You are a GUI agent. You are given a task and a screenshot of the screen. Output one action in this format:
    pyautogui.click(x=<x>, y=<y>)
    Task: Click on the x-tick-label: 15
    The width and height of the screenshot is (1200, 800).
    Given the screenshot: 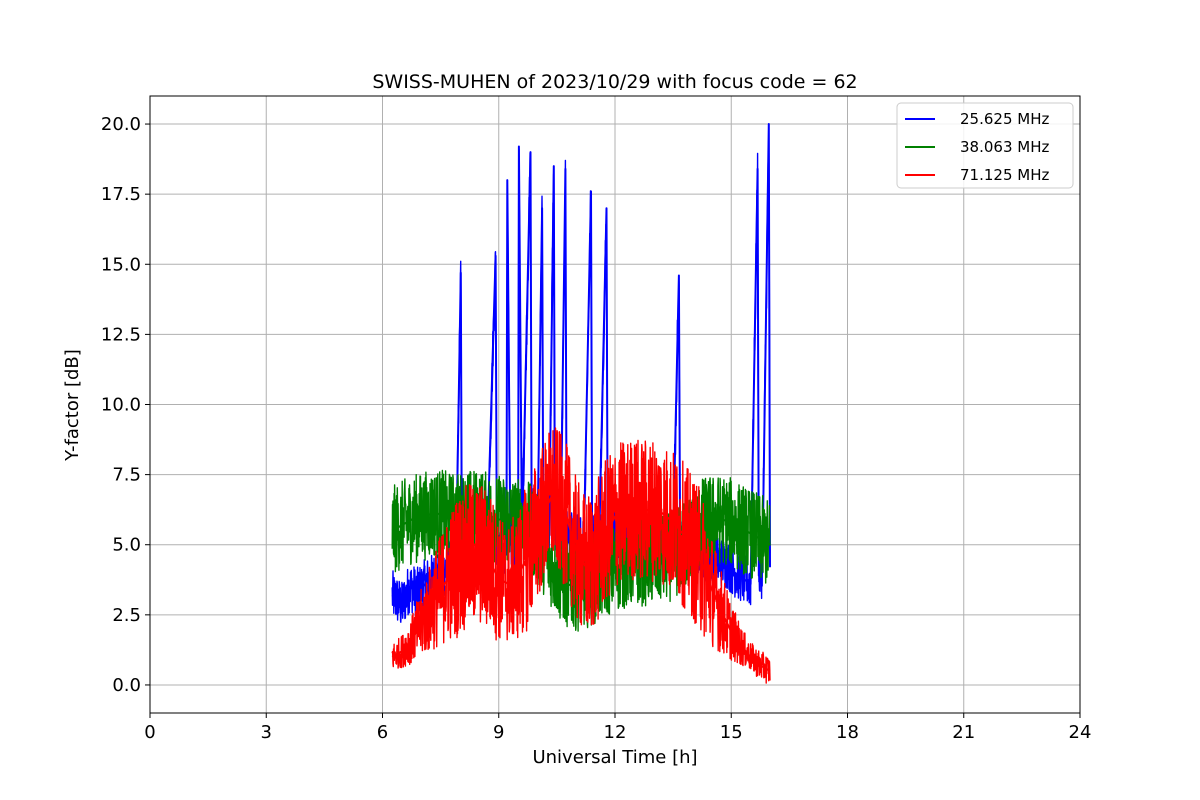 What is the action you would take?
    pyautogui.click(x=731, y=732)
    